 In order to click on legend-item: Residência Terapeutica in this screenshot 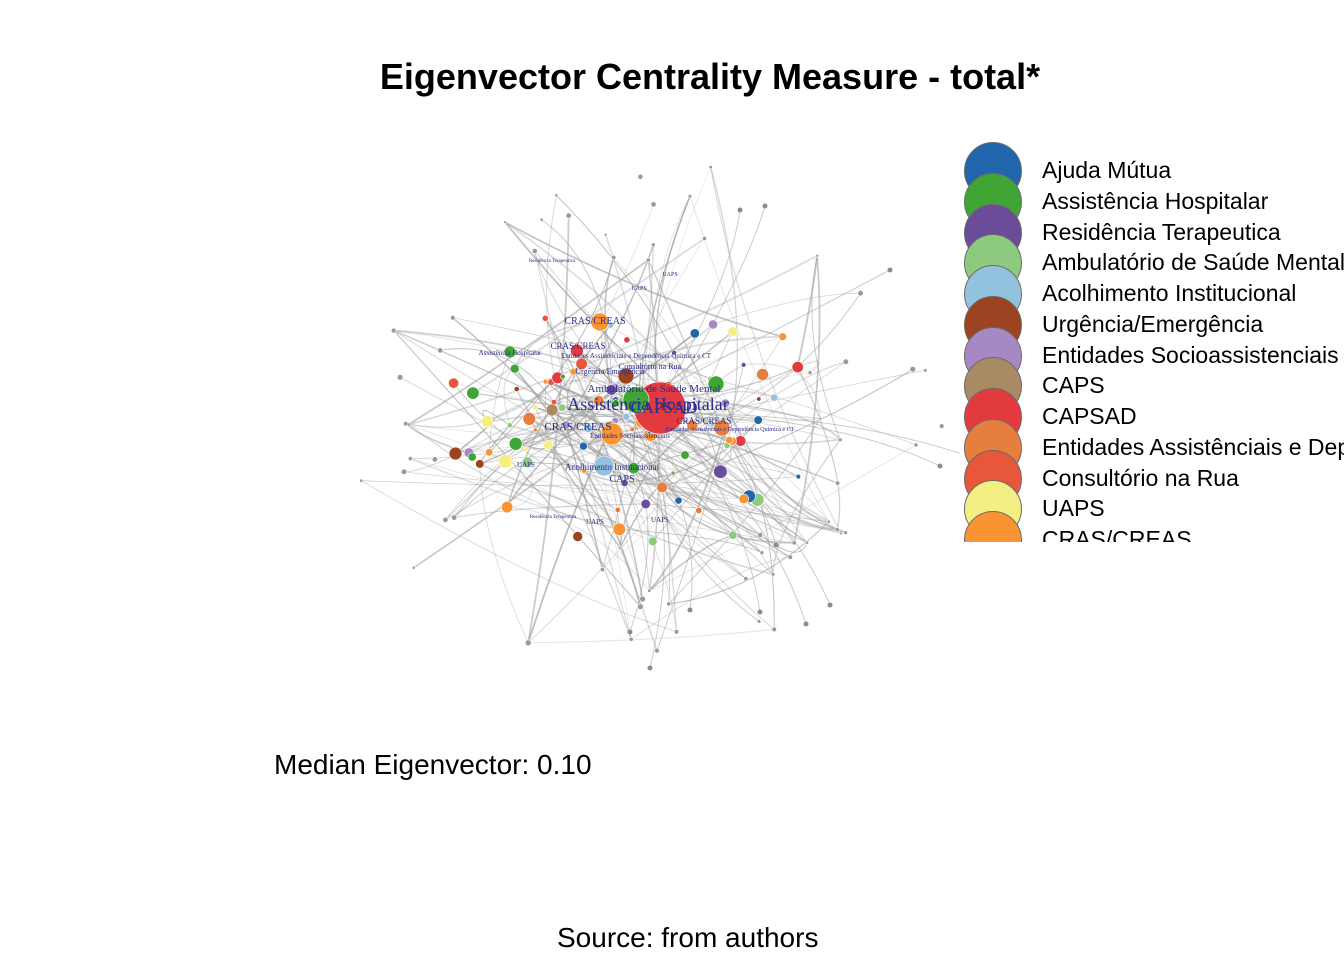, I will do `click(1154, 232)`.